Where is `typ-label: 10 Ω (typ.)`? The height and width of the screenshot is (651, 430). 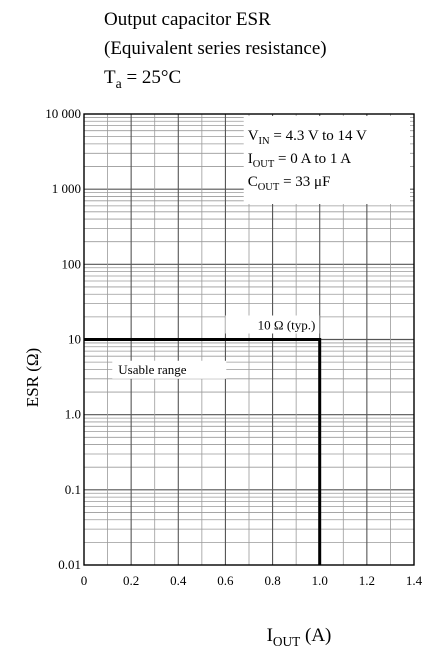 typ-label: 10 Ω (typ.) is located at coordinates (287, 325).